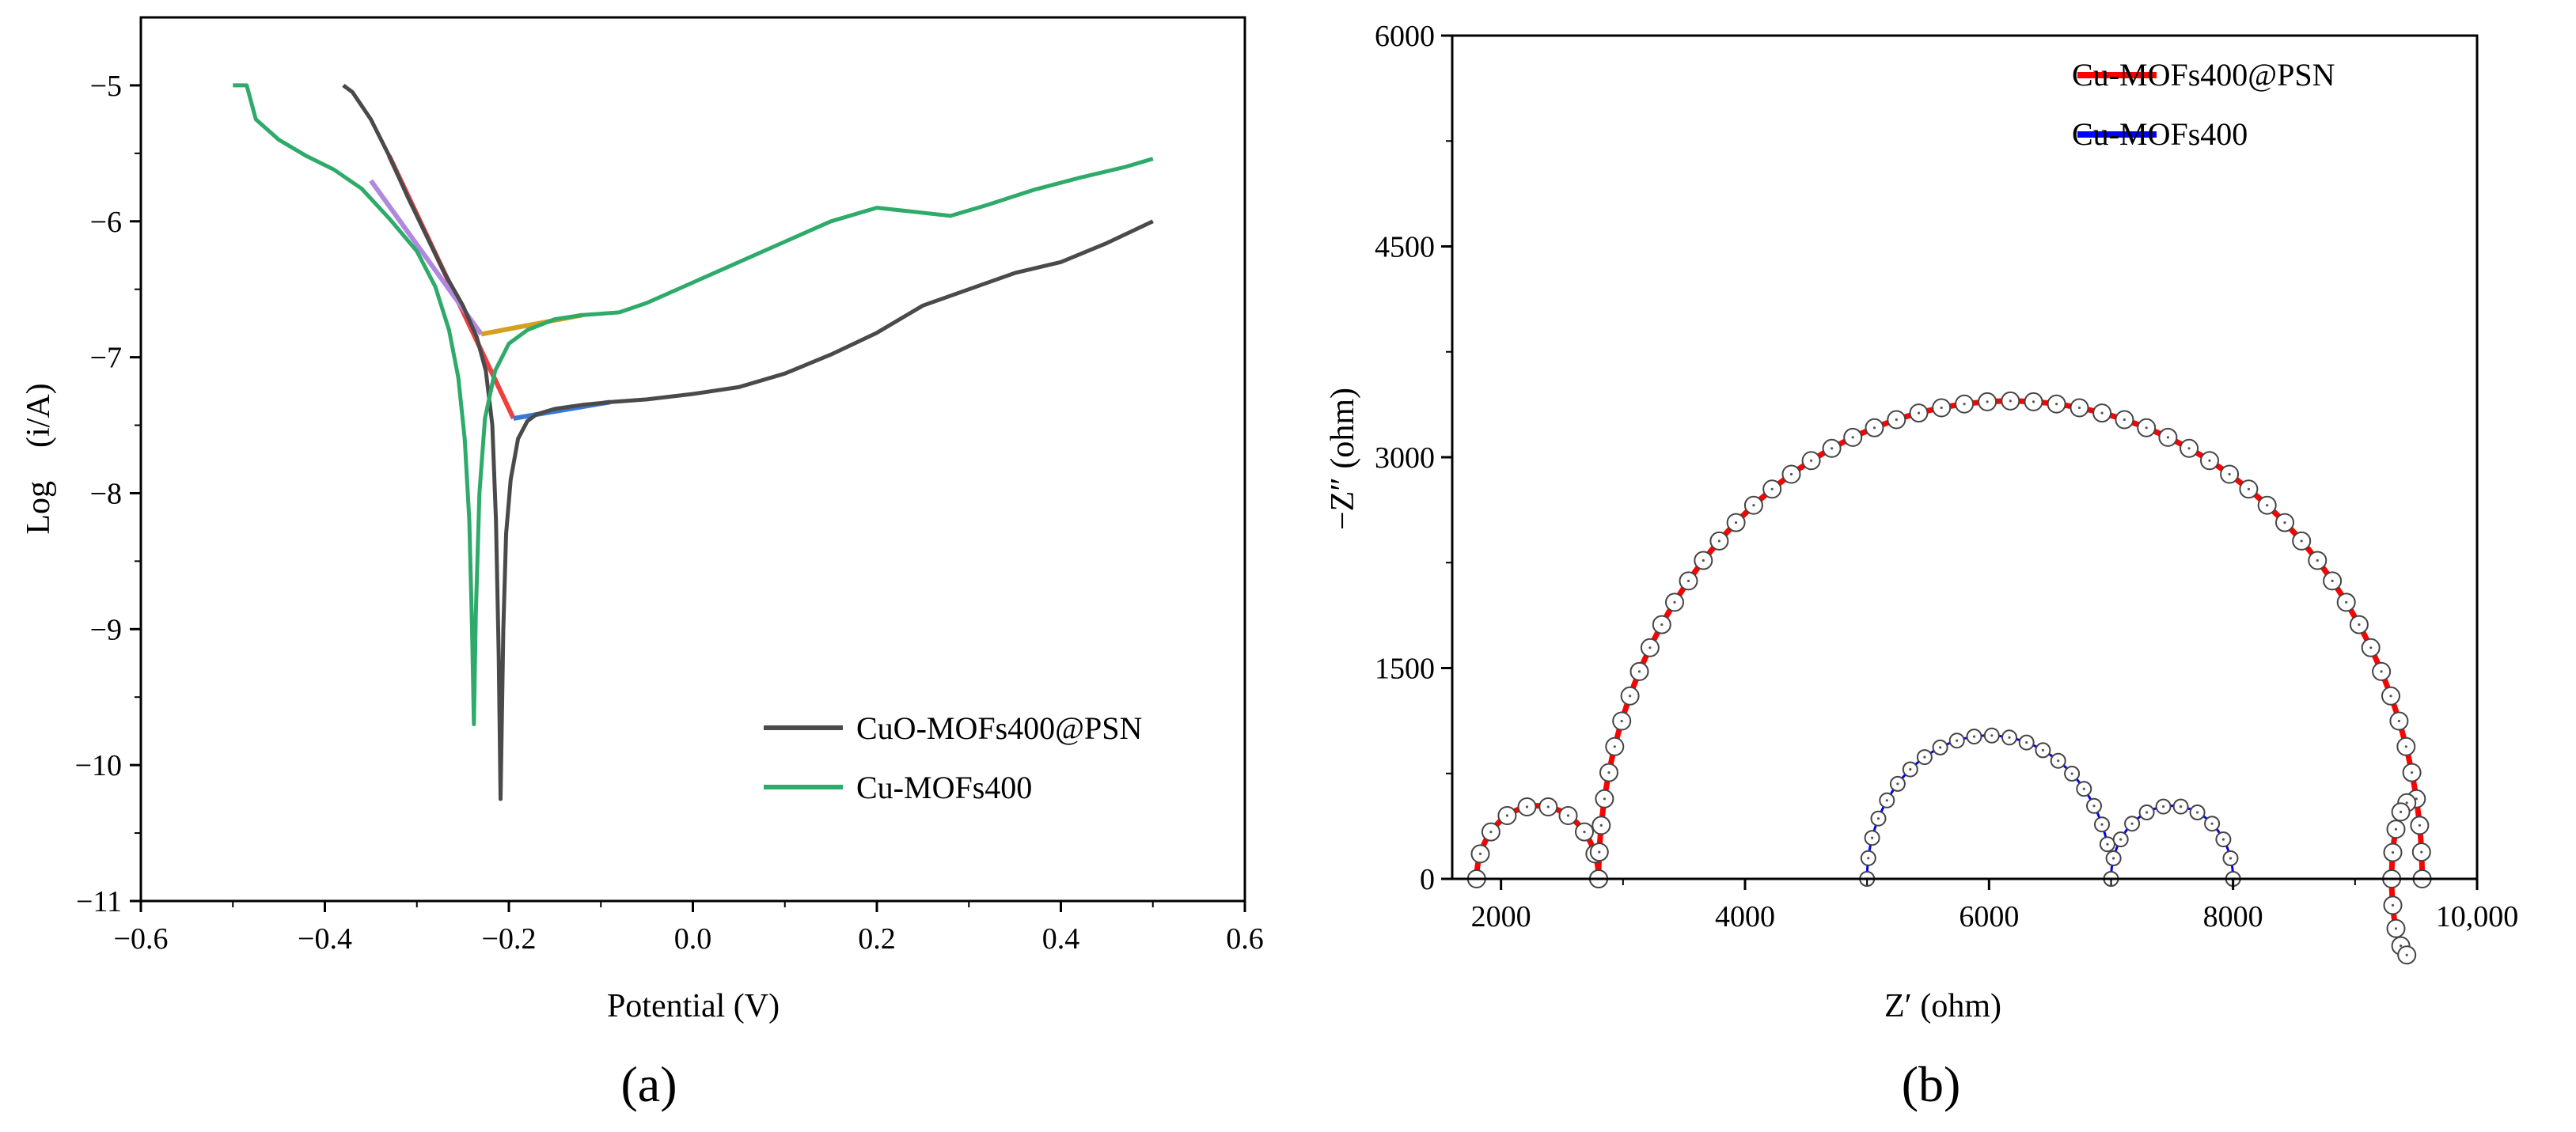 This screenshot has width=2576, height=1132. Describe the element at coordinates (1245, 939) in the screenshot. I see `x-tick-label-a: 0.6` at that location.